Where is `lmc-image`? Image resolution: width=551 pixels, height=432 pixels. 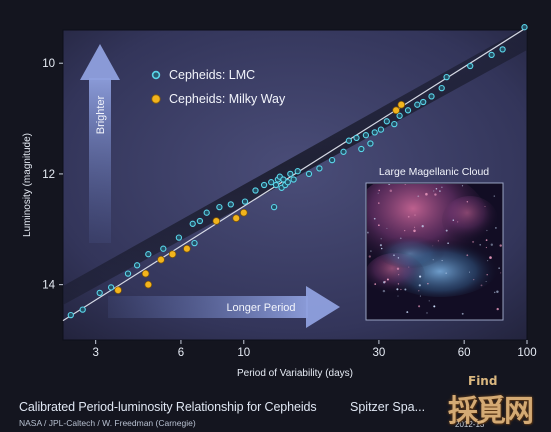 lmc-image is located at coordinates (434, 251).